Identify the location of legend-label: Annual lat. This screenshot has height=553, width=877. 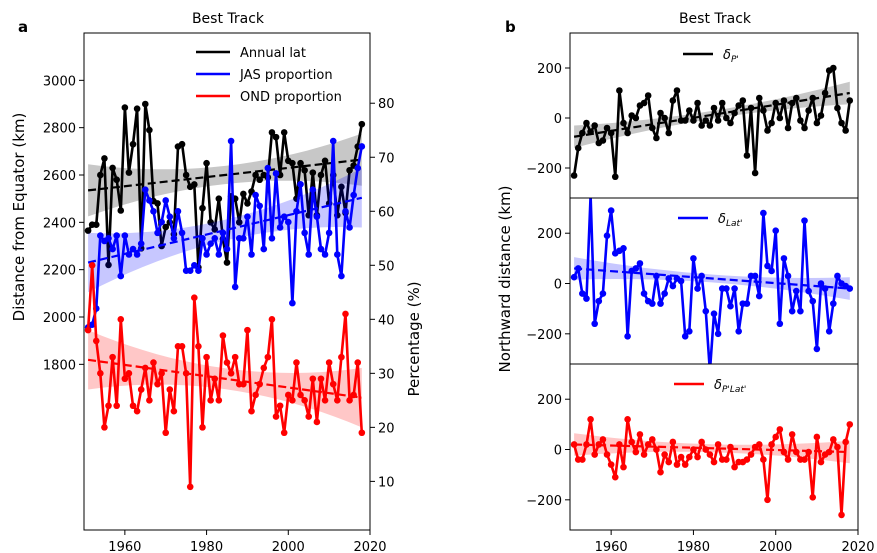
(273, 53).